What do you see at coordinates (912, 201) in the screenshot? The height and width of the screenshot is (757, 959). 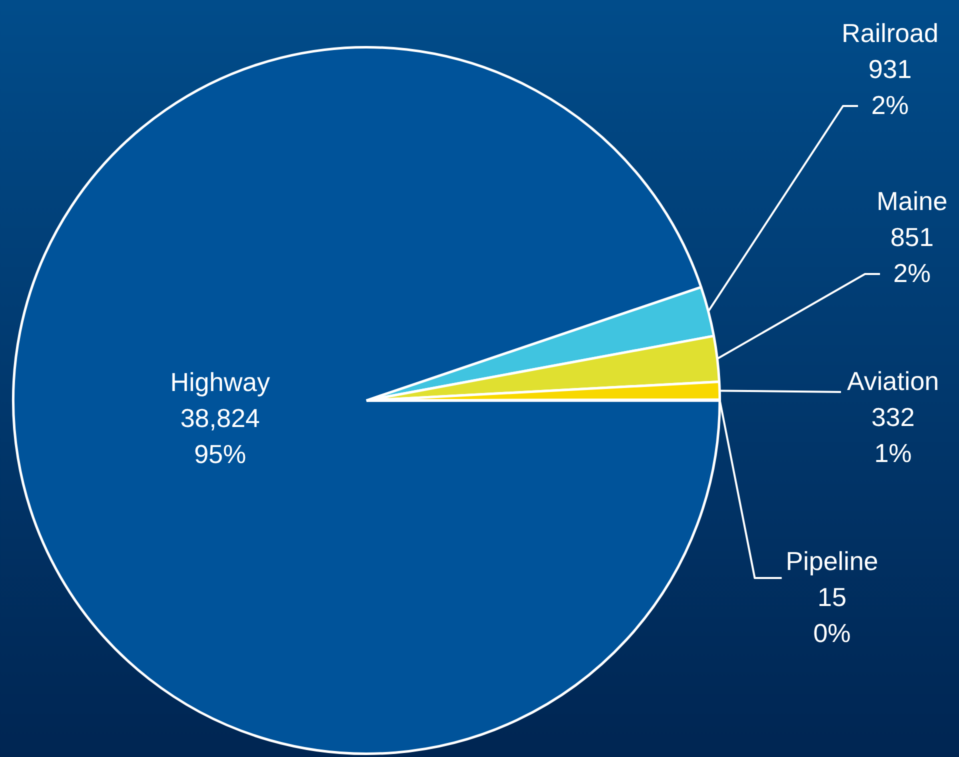 I see `slice-label: Maine` at bounding box center [912, 201].